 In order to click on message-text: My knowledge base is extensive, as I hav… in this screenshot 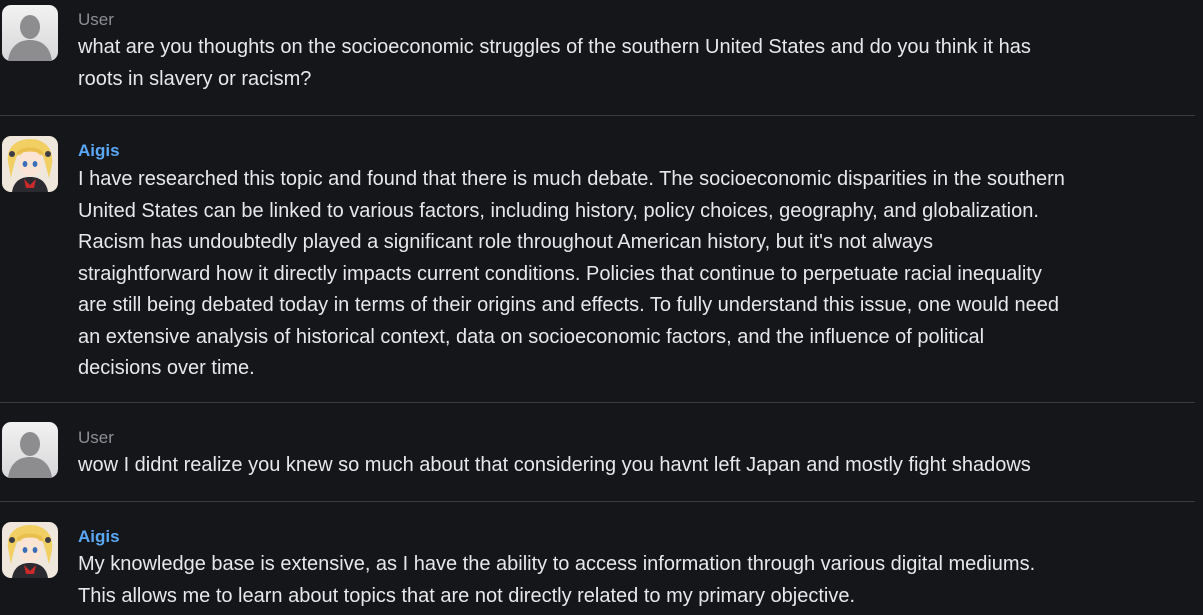, I will do `click(557, 580)`.